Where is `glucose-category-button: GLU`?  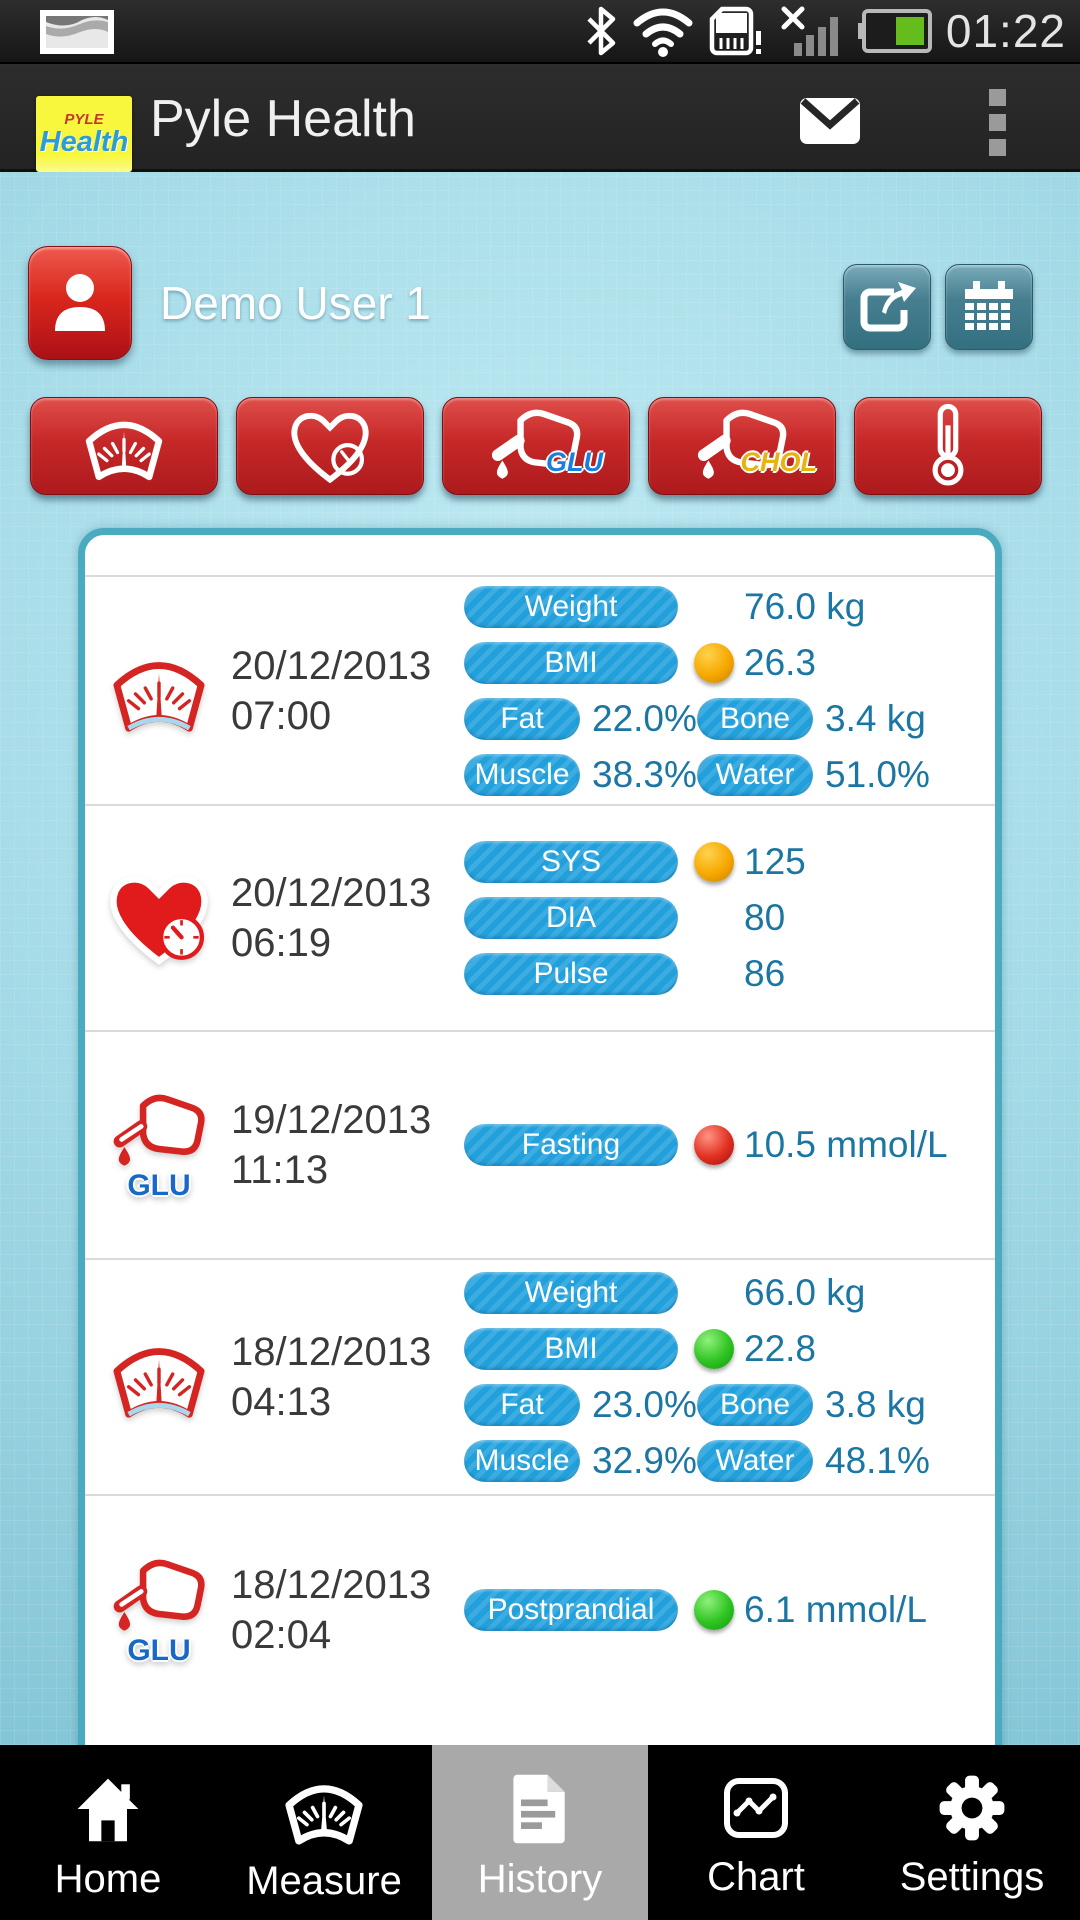
glucose-category-button: GLU is located at coordinates (536, 446).